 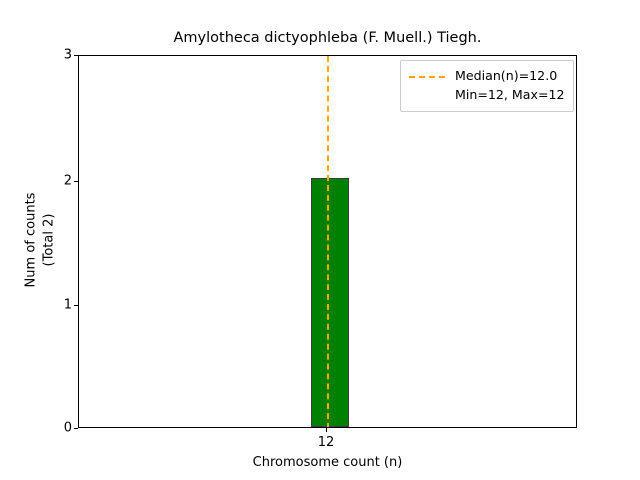 I want to click on y-axis-label-wrapper: Num of counts (Total 2), so click(x=41, y=240).